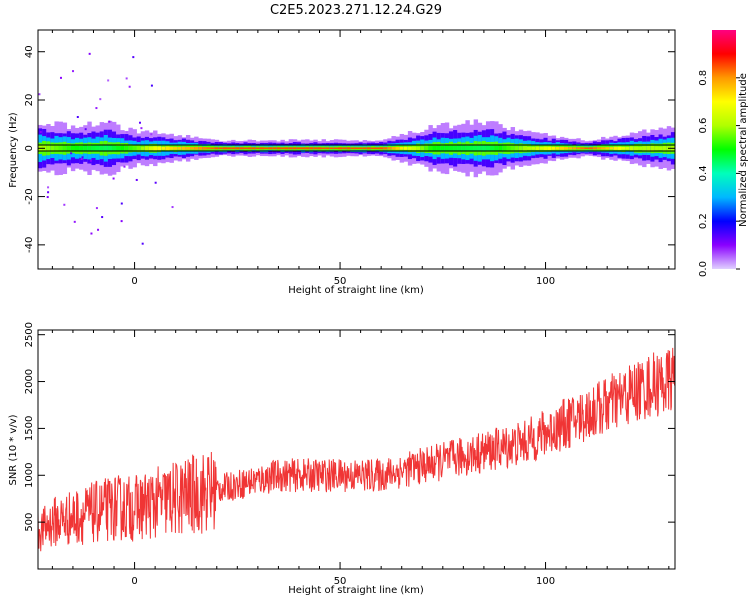  Describe the element at coordinates (13, 449) in the screenshot. I see `snr-ylabel: SNR (10 * v/v)` at that location.